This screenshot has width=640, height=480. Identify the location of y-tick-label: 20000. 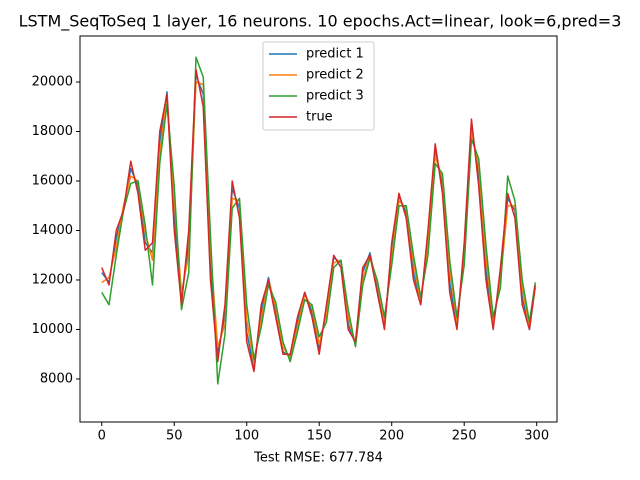
(52, 82).